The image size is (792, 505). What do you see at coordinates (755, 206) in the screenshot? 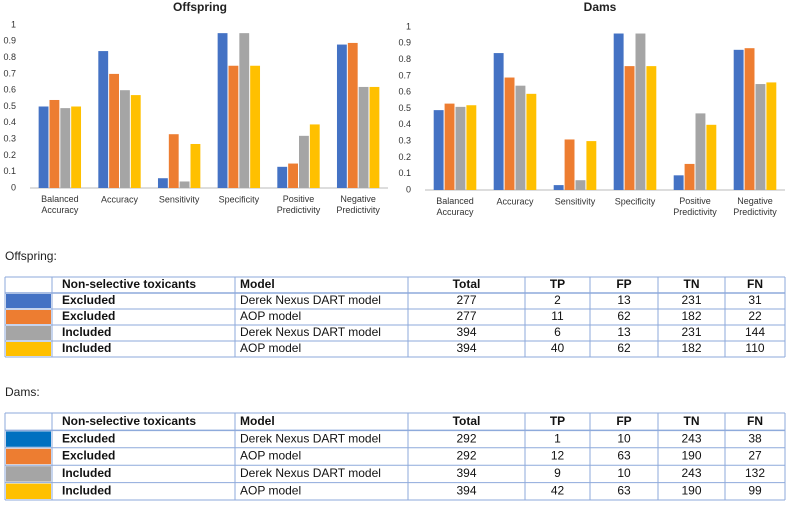
I see `x-tick-label: Negative Predictivity` at bounding box center [755, 206].